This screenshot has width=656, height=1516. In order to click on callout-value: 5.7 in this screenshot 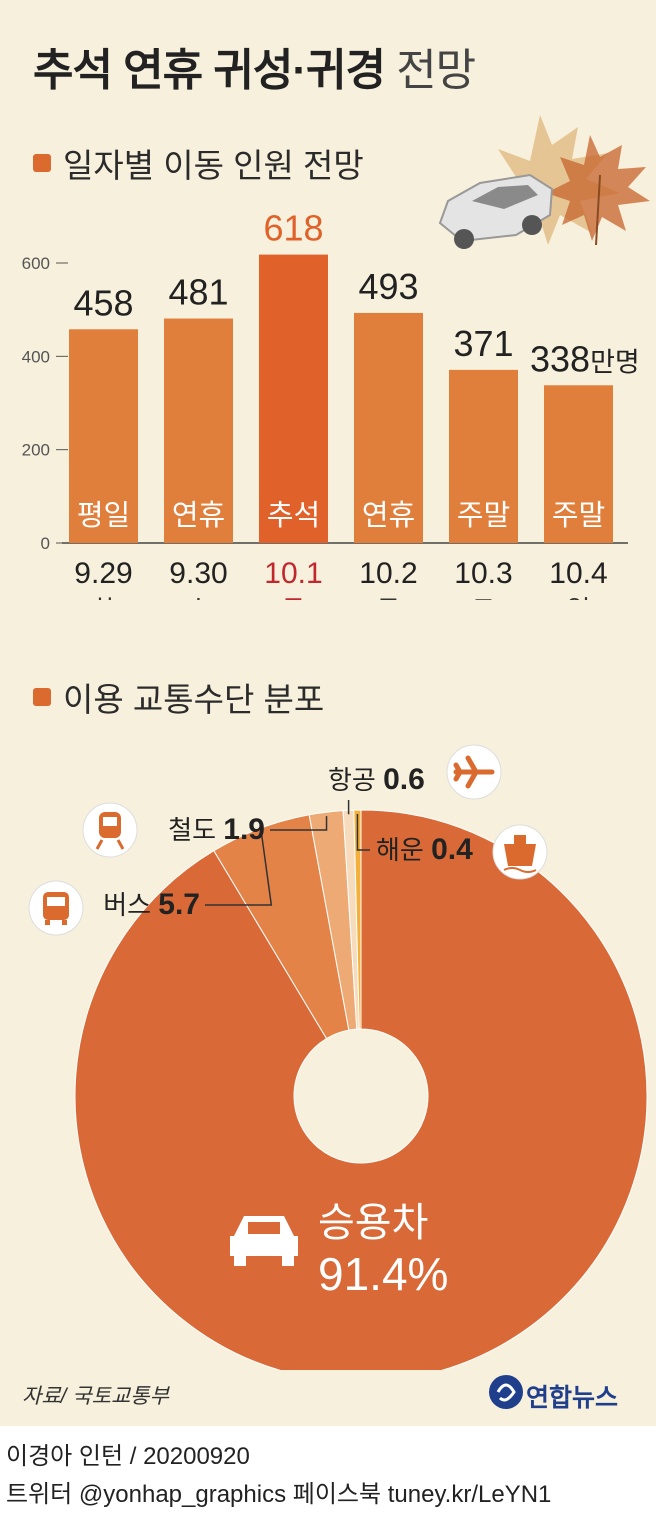, I will do `click(179, 904)`.